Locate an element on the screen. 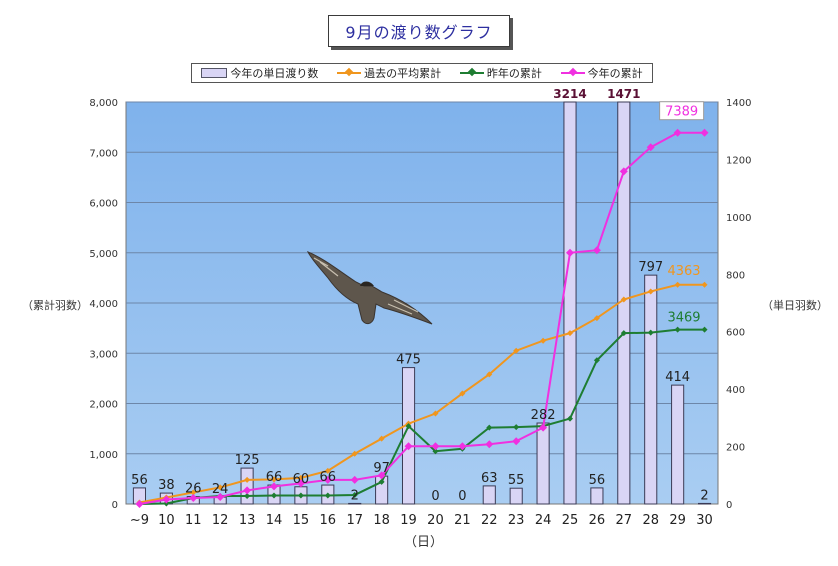 This screenshot has width=838, height=566. x-tick: 28 is located at coordinates (650, 520).